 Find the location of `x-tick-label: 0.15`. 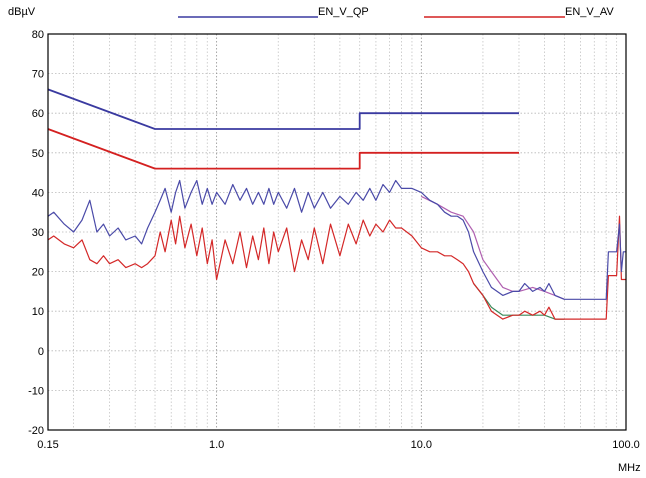

x-tick-label: 0.15 is located at coordinates (47, 445).